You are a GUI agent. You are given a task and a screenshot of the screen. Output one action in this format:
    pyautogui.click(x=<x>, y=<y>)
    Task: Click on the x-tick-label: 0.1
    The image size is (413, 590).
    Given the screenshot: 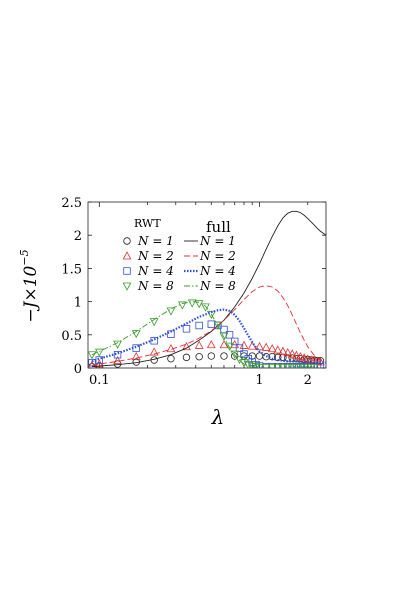 What is the action you would take?
    pyautogui.click(x=99, y=380)
    